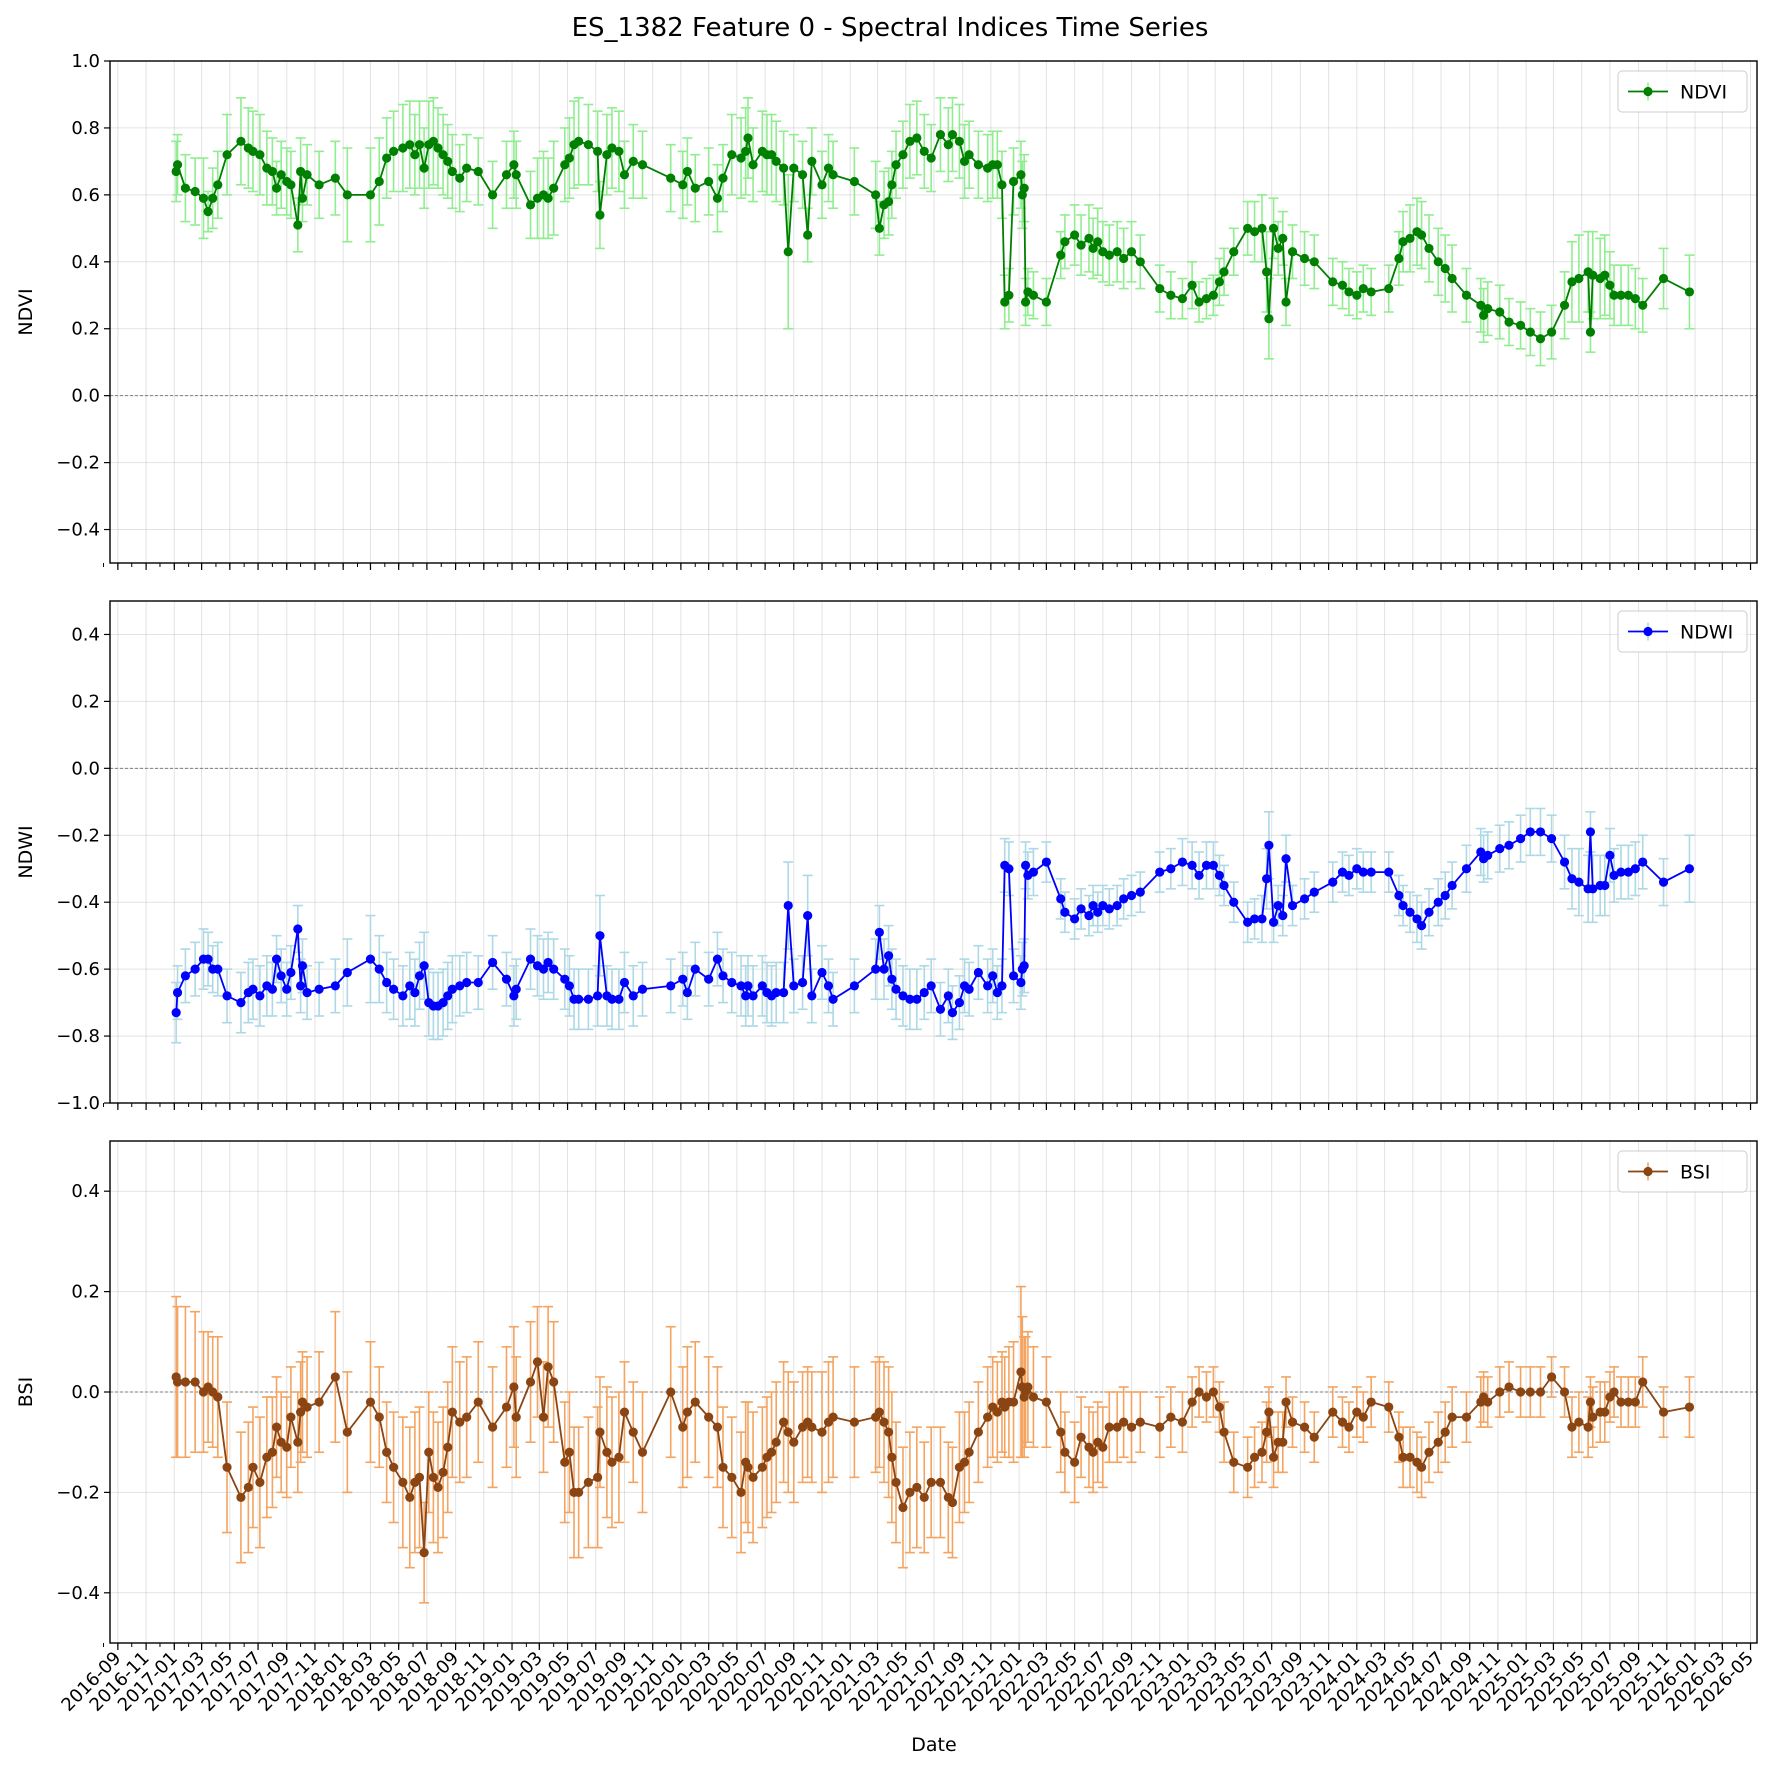 This screenshot has width=1781, height=1769. Describe the element at coordinates (1703, 93) in the screenshot. I see `legend-label: NDVI` at that location.